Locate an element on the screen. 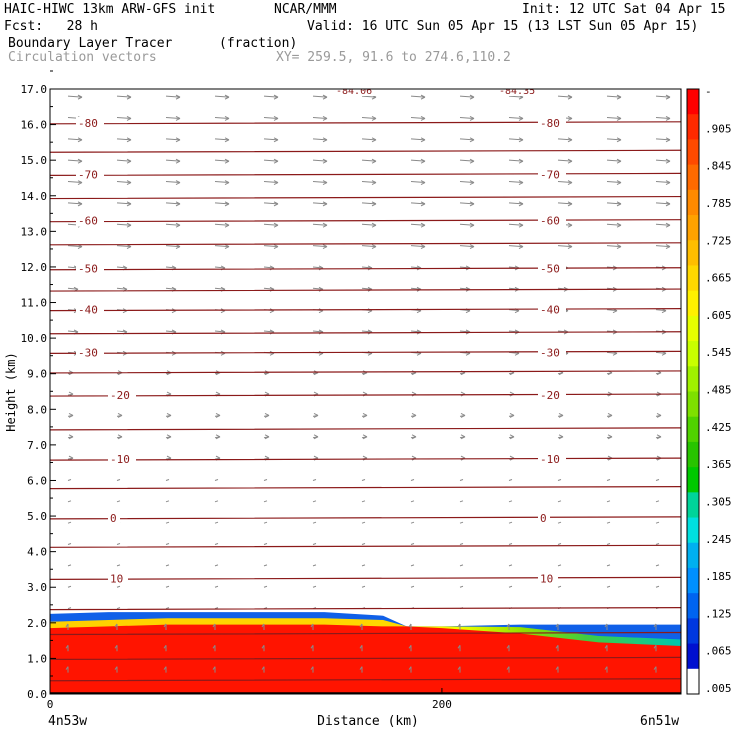  colorbar-label: .185 is located at coordinates (718, 576).